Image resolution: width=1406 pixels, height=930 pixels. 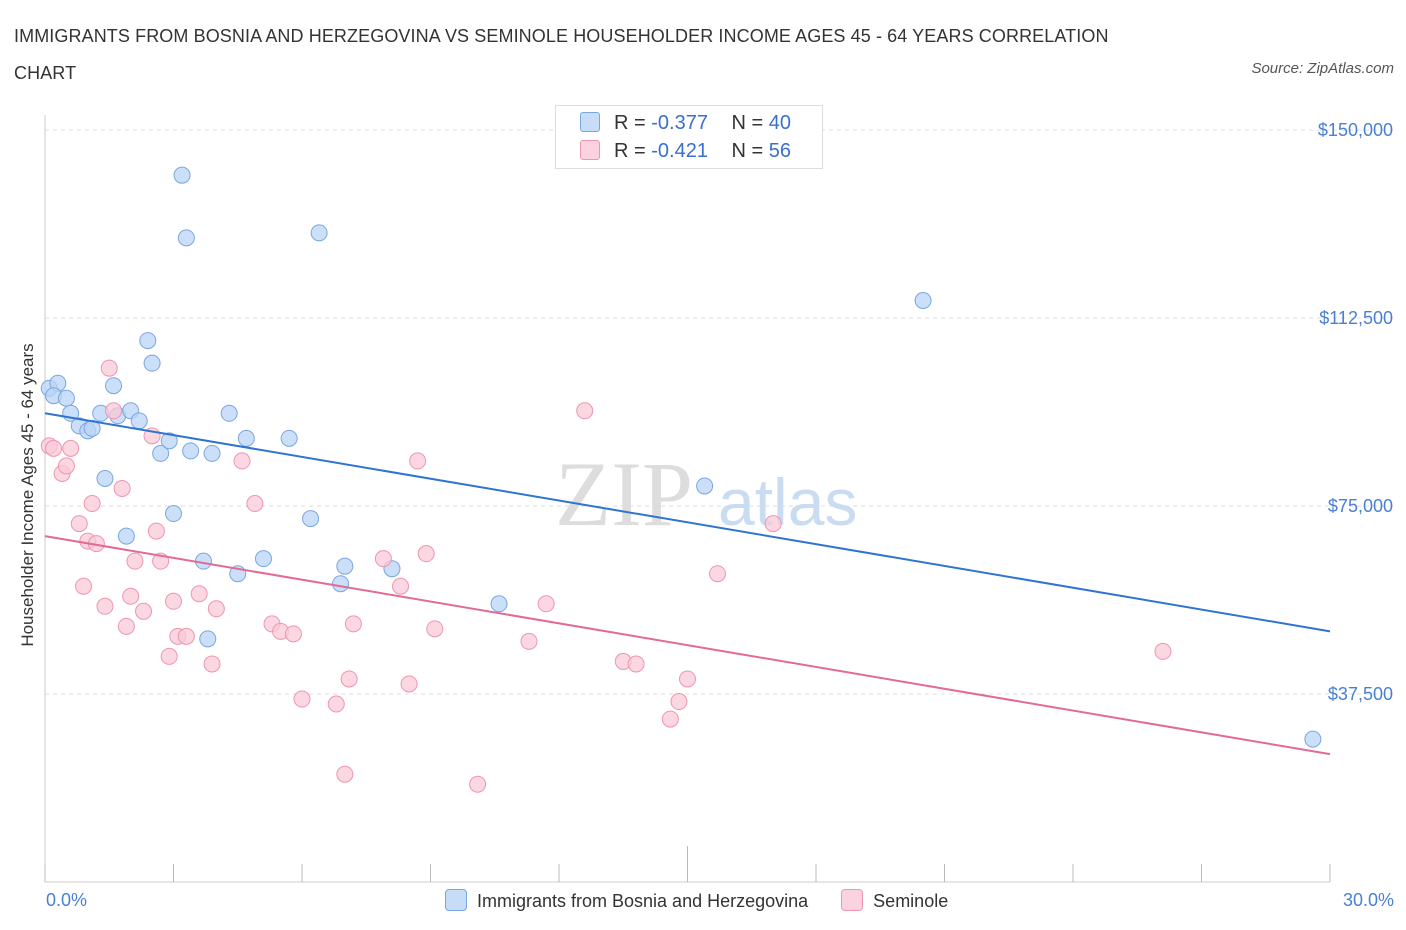 What do you see at coordinates (1368, 900) in the screenshot?
I see `x-tick-label-max: 30.0%` at bounding box center [1368, 900].